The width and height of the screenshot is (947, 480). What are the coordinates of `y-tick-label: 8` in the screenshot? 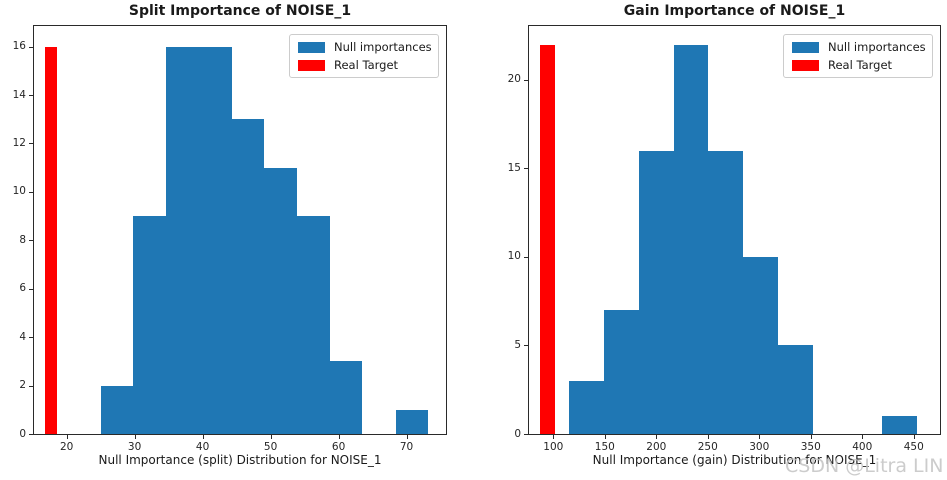 It's located at (22, 239).